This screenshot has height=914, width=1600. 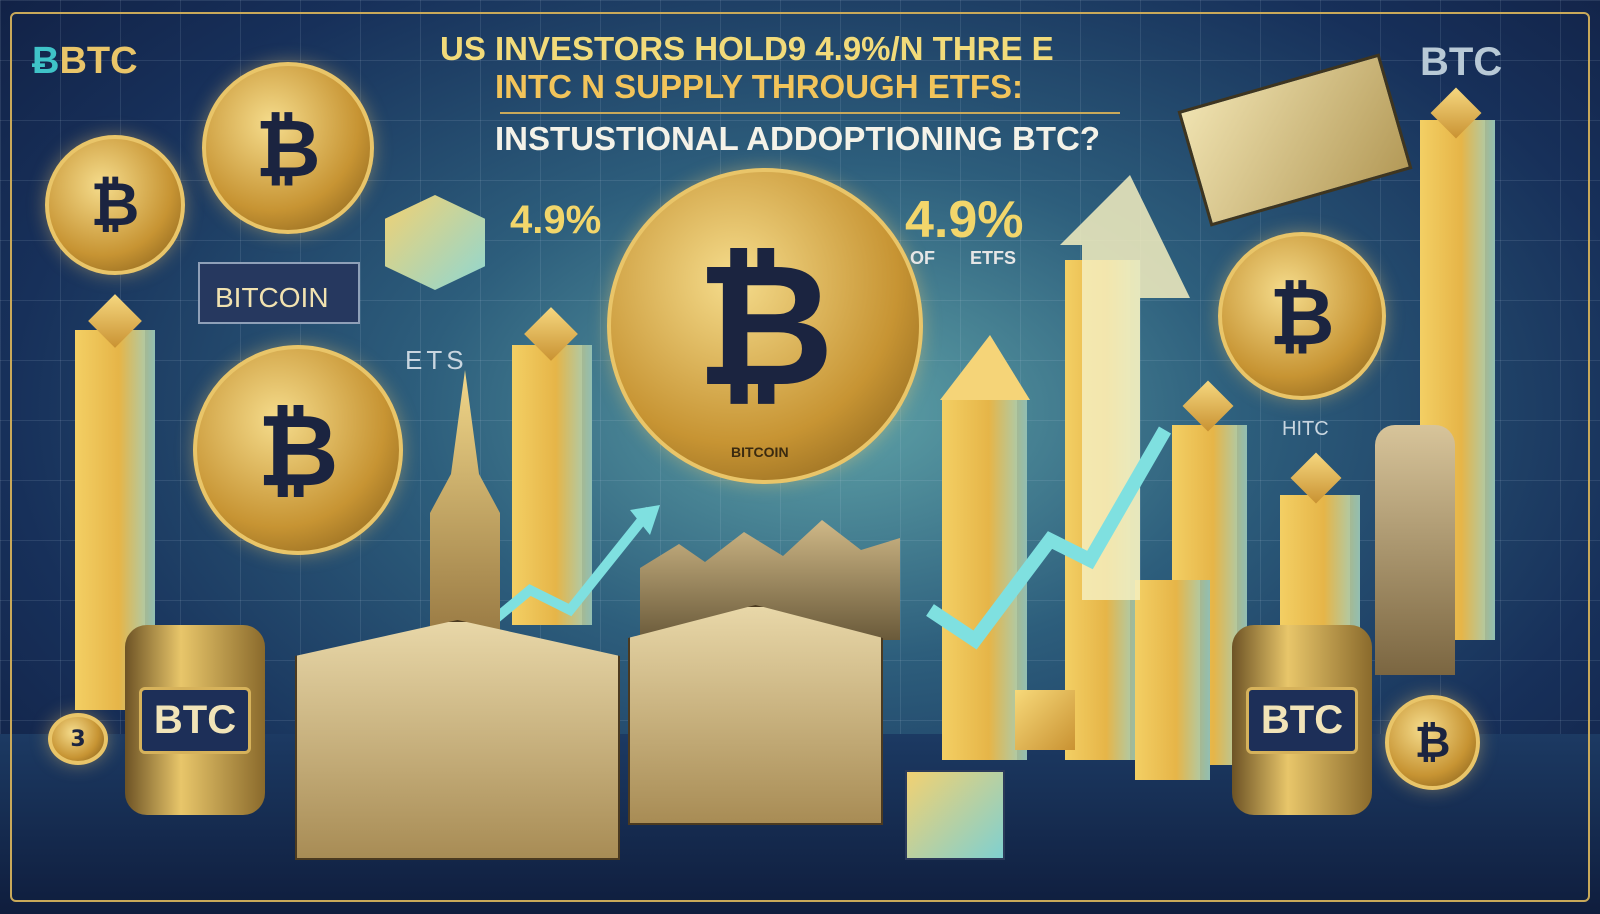 What do you see at coordinates (436, 360) in the screenshot?
I see `ets-label: ETS` at bounding box center [436, 360].